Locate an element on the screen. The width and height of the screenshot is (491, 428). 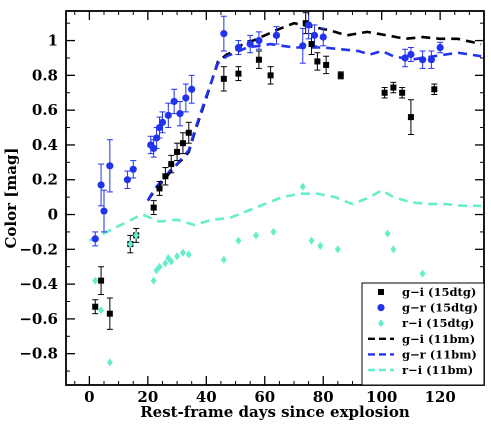
y-tick-label: 0.8 is located at coordinates (45, 75).